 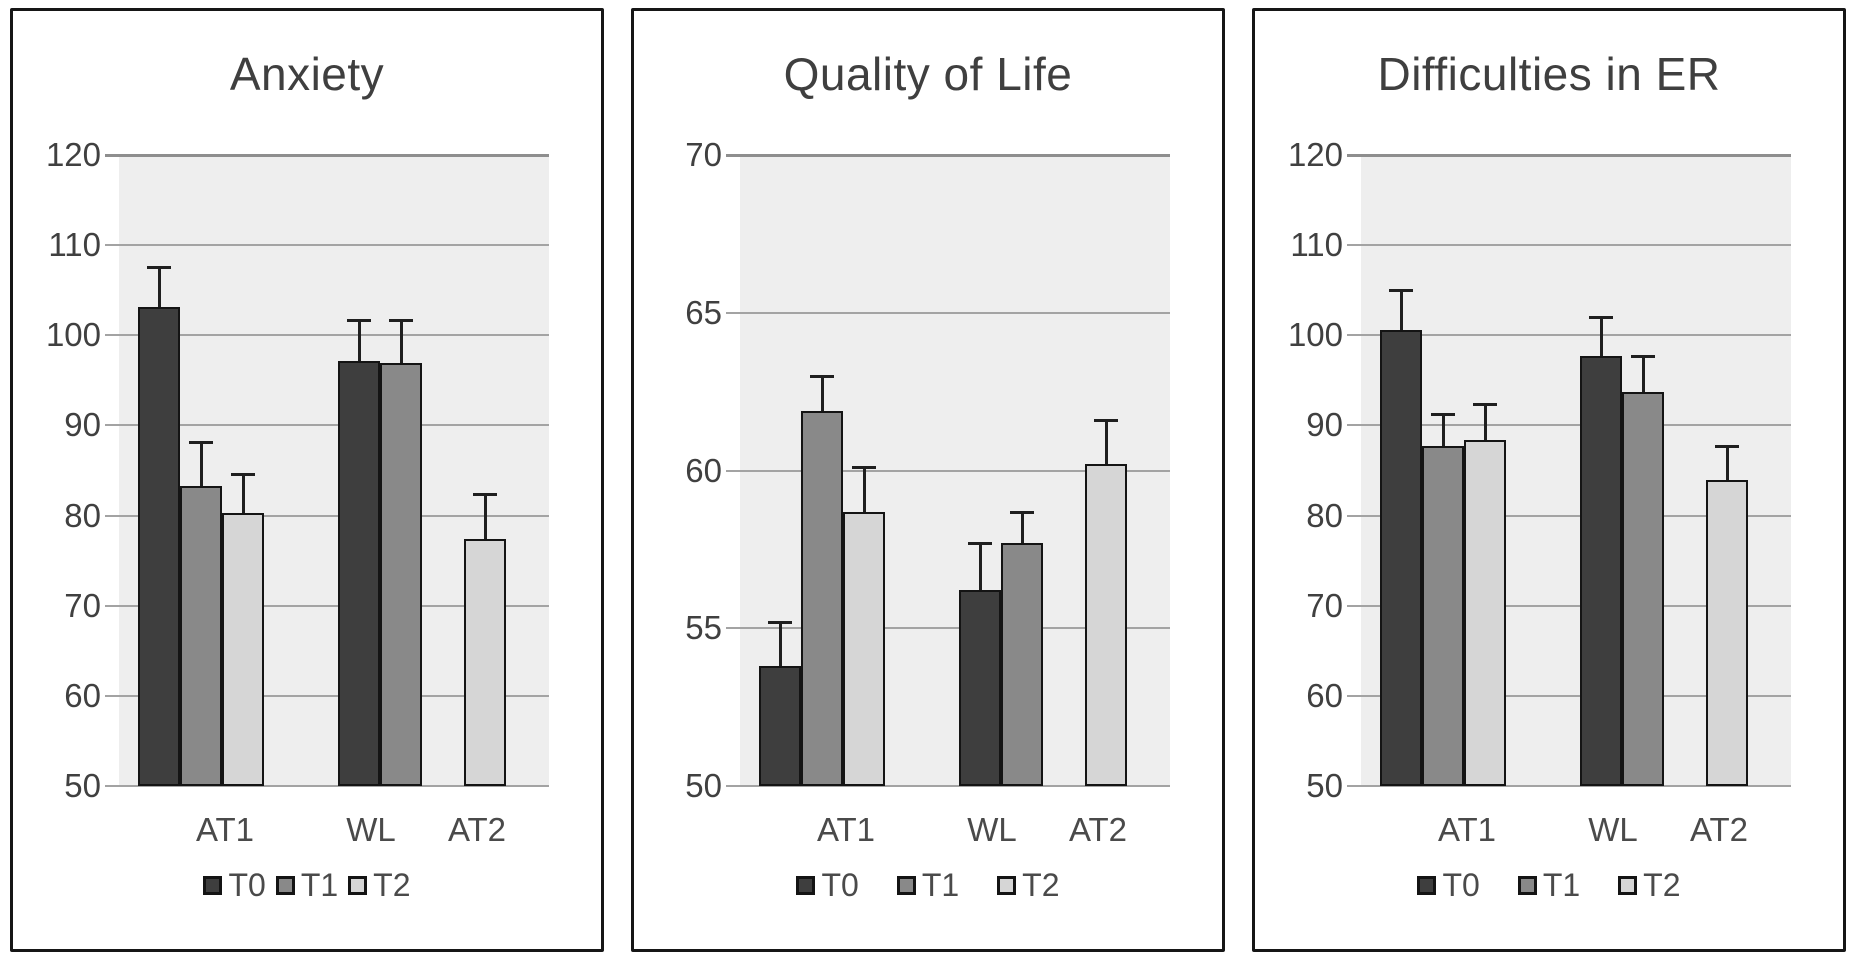 I want to click on legend-item-t1: T1, so click(x=927, y=885).